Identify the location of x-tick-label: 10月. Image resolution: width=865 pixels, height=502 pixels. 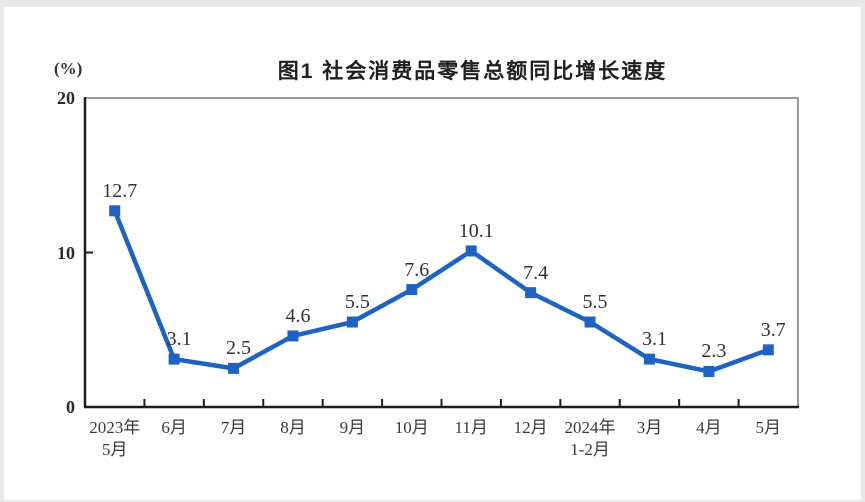
(411, 427).